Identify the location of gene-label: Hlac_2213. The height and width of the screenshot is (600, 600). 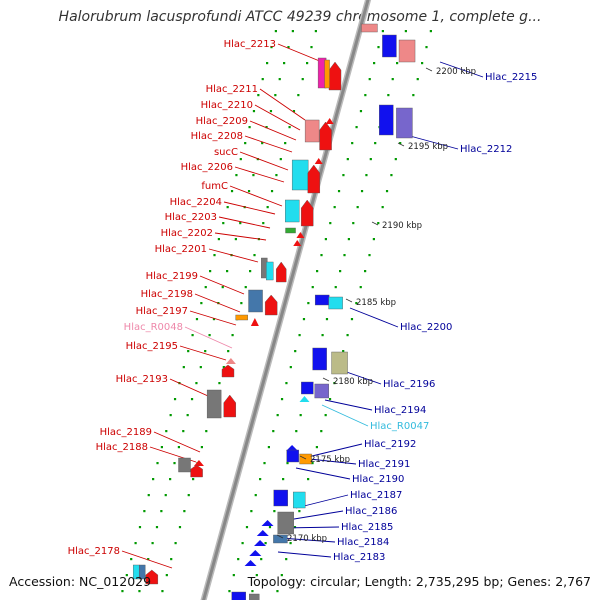
(250, 44).